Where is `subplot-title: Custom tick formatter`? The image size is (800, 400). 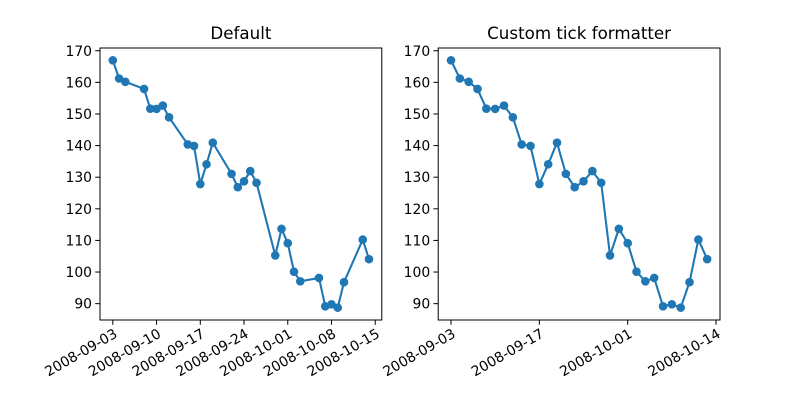 subplot-title: Custom tick formatter is located at coordinates (579, 33).